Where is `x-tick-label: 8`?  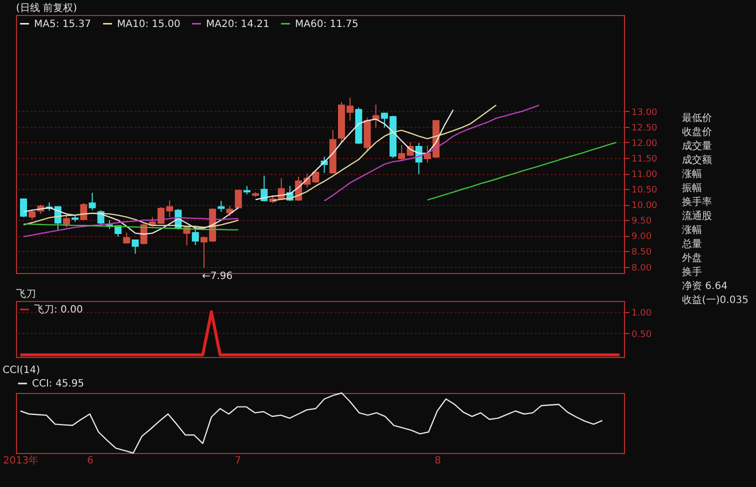
x-tick-label: 8 is located at coordinates (437, 461).